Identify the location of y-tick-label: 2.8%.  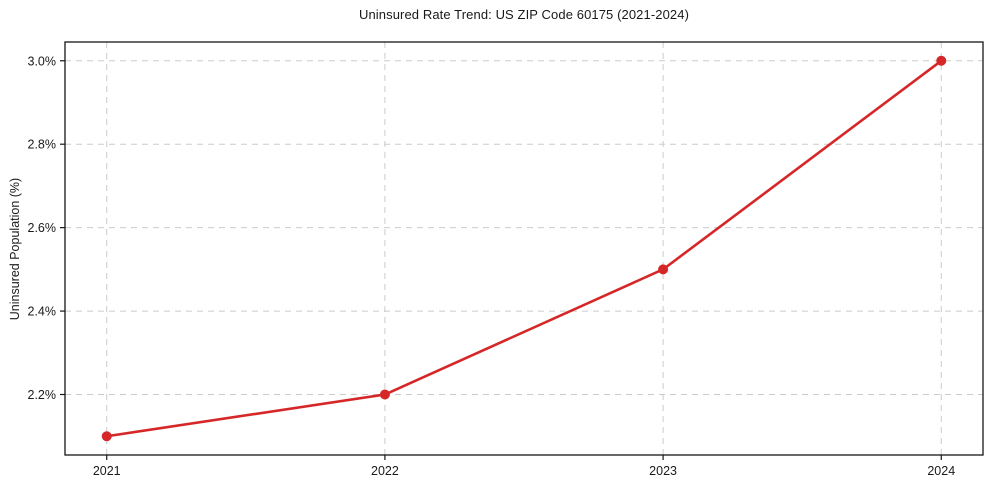
(42, 145).